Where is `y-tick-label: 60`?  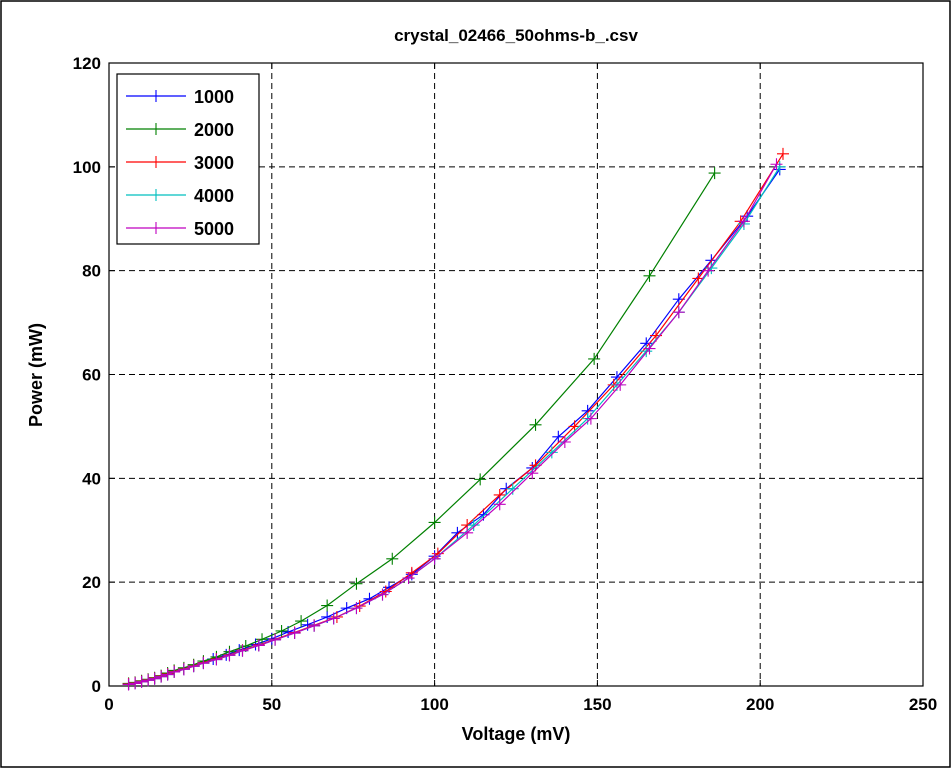 y-tick-label: 60 is located at coordinates (91, 375).